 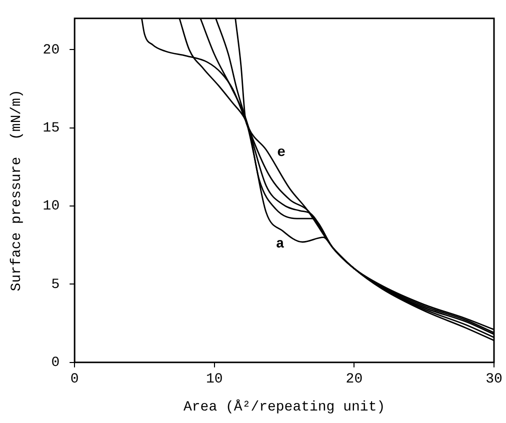 What do you see at coordinates (281, 153) in the screenshot?
I see `annotation: e` at bounding box center [281, 153].